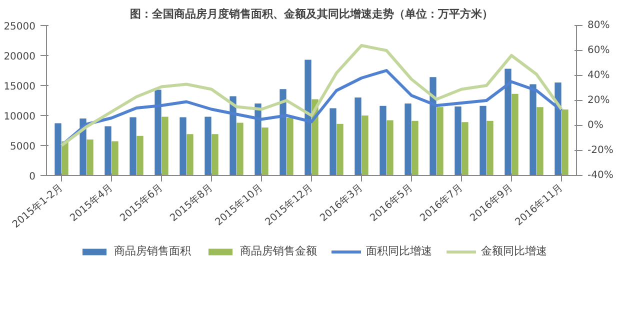 This screenshot has width=640, height=320. I want to click on y-tick-label: 20000, so click(20, 57).